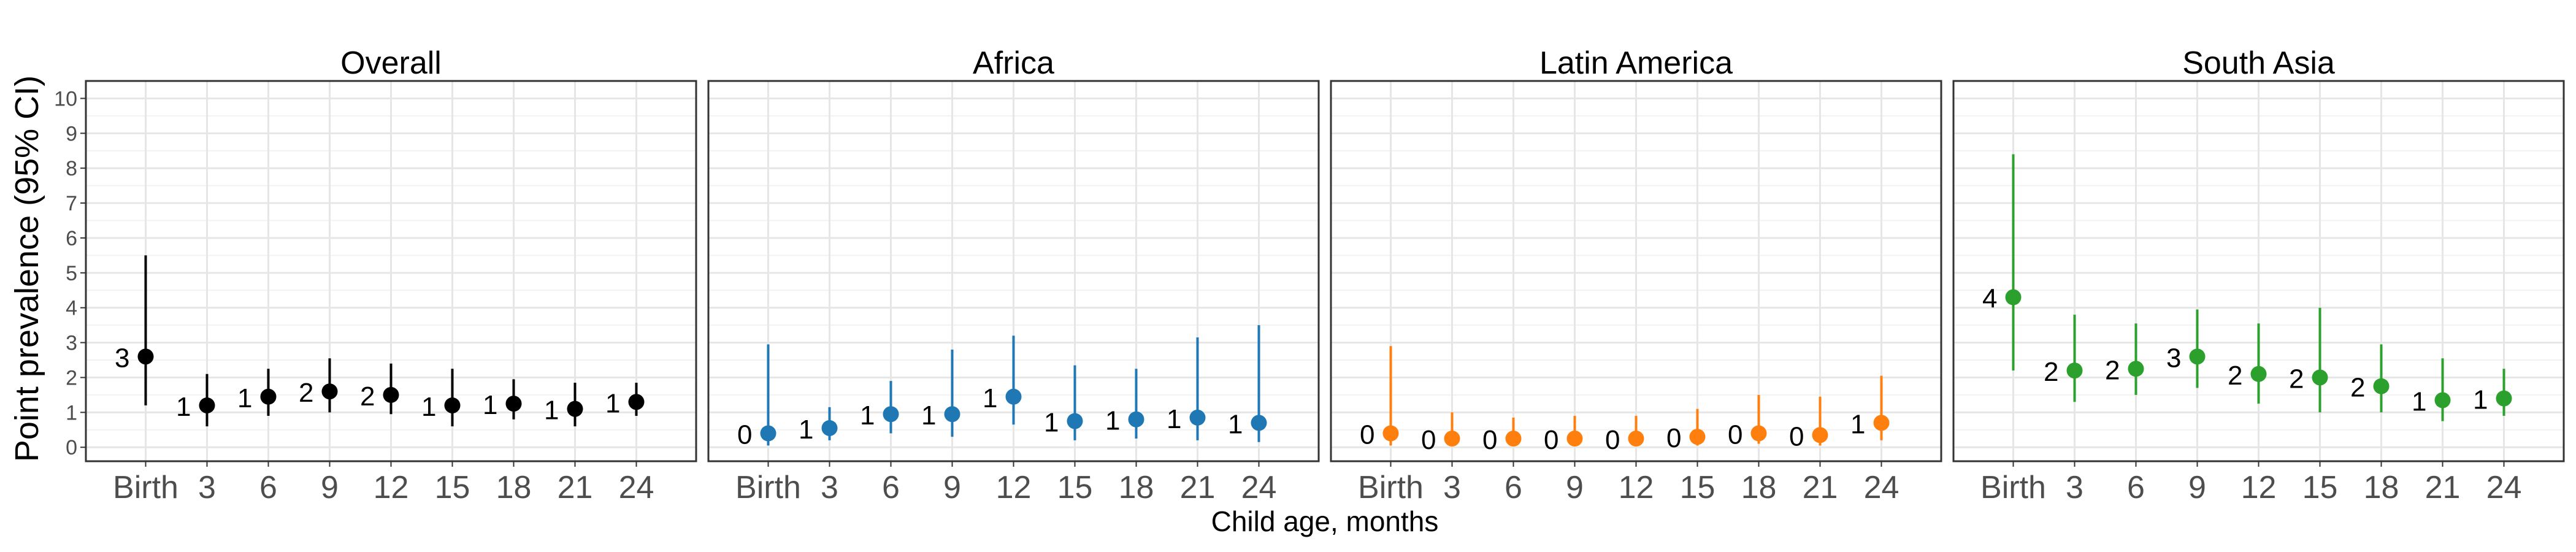 The width and height of the screenshot is (2576, 552). Describe the element at coordinates (391, 63) in the screenshot. I see `panel-title: Overall` at that location.